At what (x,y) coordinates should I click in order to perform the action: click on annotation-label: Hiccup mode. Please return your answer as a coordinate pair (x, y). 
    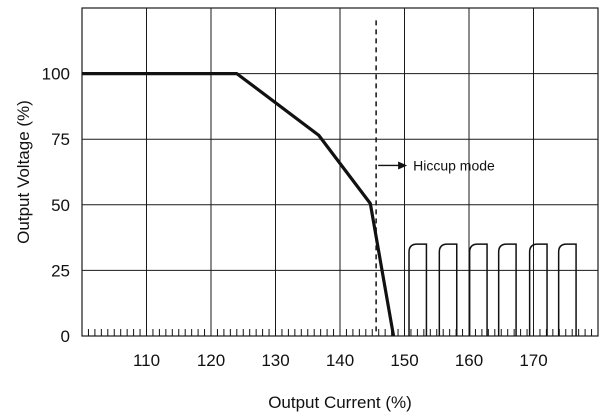
    Looking at the image, I should click on (454, 165).